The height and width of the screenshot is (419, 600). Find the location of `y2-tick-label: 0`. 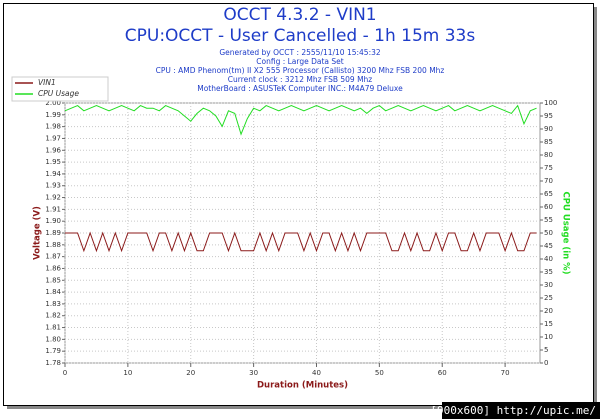

y2-tick-label: 0 is located at coordinates (546, 363).